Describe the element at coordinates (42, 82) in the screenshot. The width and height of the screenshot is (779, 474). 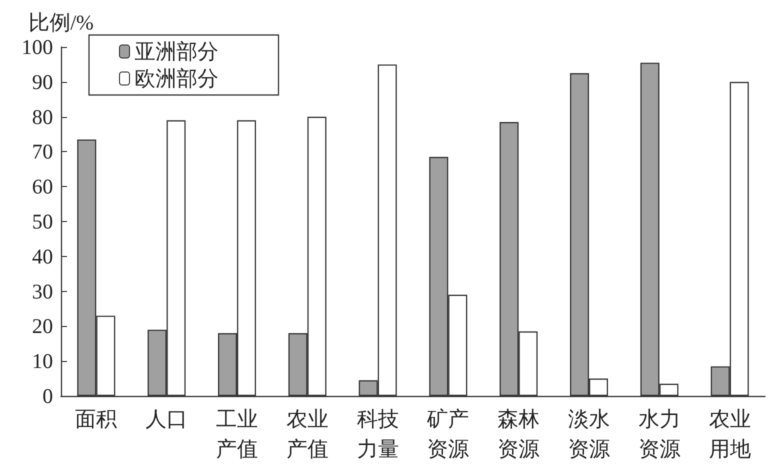
I see `y-tick-label: 90` at that location.